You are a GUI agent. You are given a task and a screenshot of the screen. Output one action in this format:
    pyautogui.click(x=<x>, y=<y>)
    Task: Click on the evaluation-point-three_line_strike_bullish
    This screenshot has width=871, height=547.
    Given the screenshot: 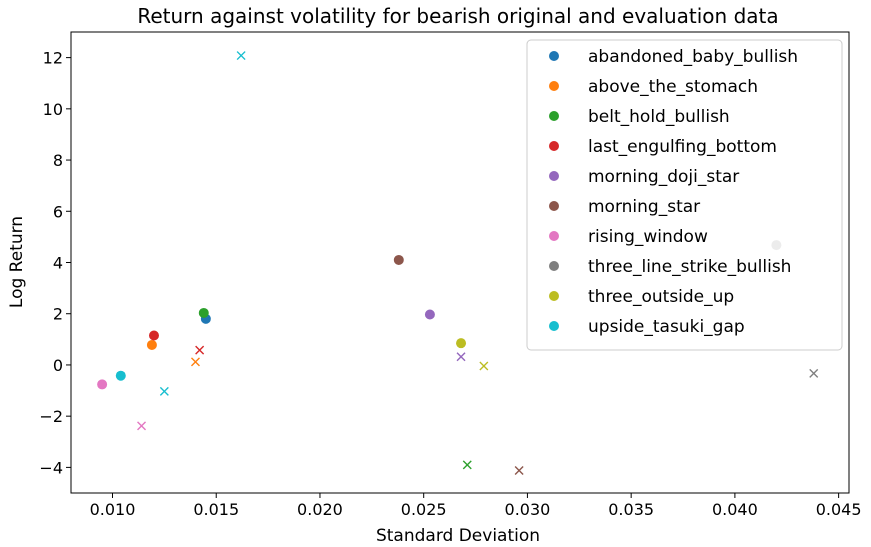 What is the action you would take?
    pyautogui.click(x=814, y=373)
    